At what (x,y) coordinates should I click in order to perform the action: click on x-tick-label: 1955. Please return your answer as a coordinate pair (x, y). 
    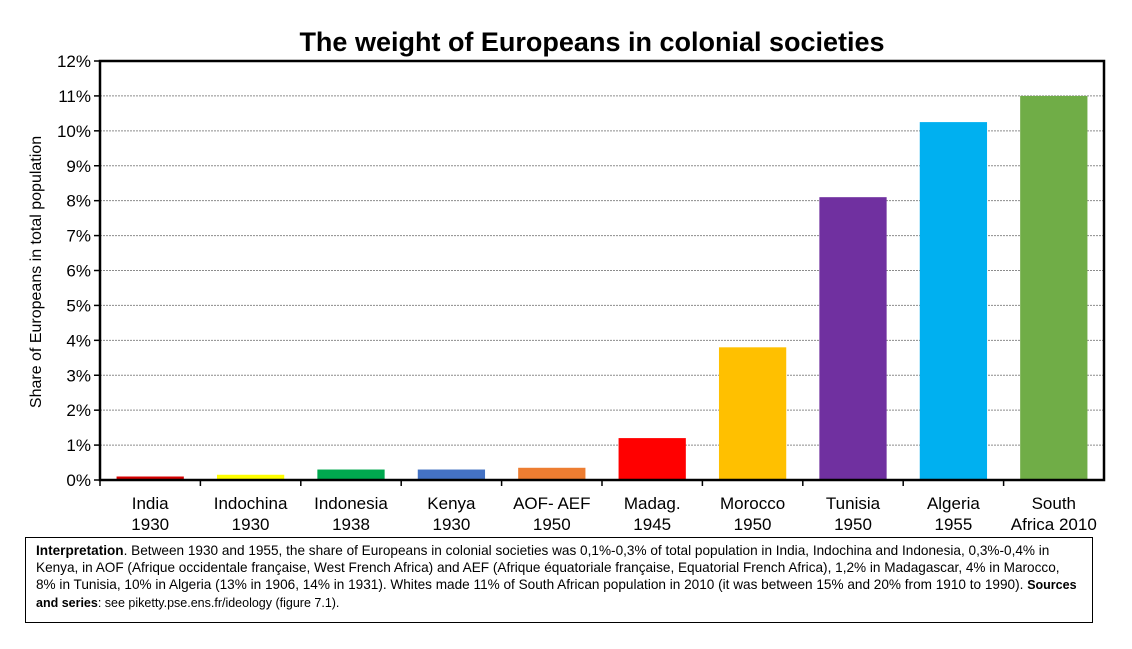
    Looking at the image, I should click on (953, 524).